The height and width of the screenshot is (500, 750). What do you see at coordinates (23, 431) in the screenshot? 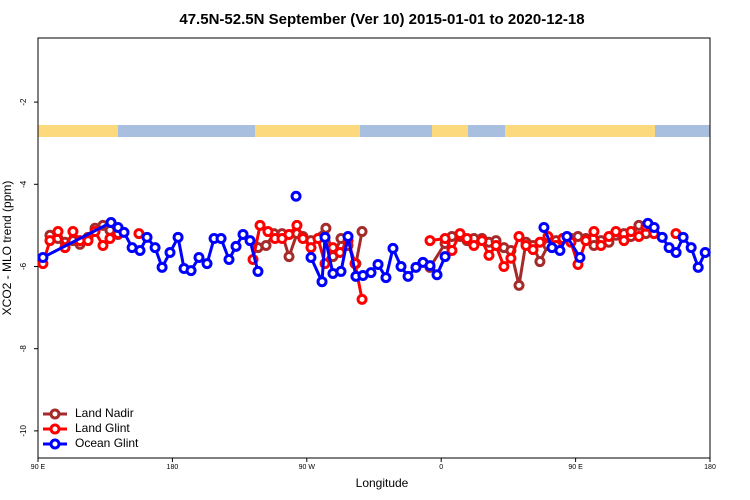
I see `y-tick-label: -10` at bounding box center [23, 431].